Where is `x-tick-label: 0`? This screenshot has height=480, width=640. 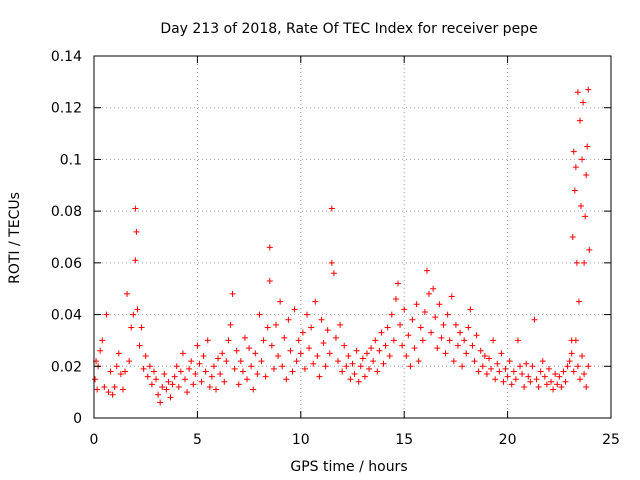
x-tick-label: 0 is located at coordinates (94, 440).